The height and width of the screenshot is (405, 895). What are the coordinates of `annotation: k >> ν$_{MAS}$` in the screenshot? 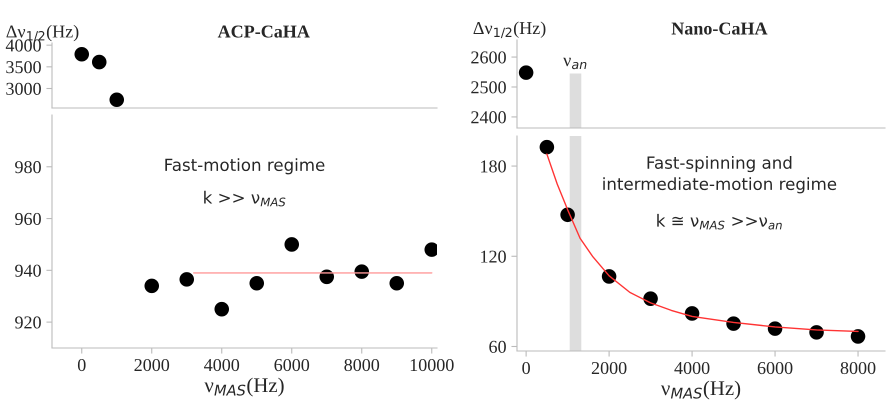 It's located at (245, 198).